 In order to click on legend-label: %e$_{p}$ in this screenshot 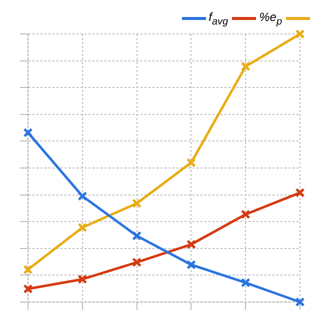, I will do `click(270, 19)`.